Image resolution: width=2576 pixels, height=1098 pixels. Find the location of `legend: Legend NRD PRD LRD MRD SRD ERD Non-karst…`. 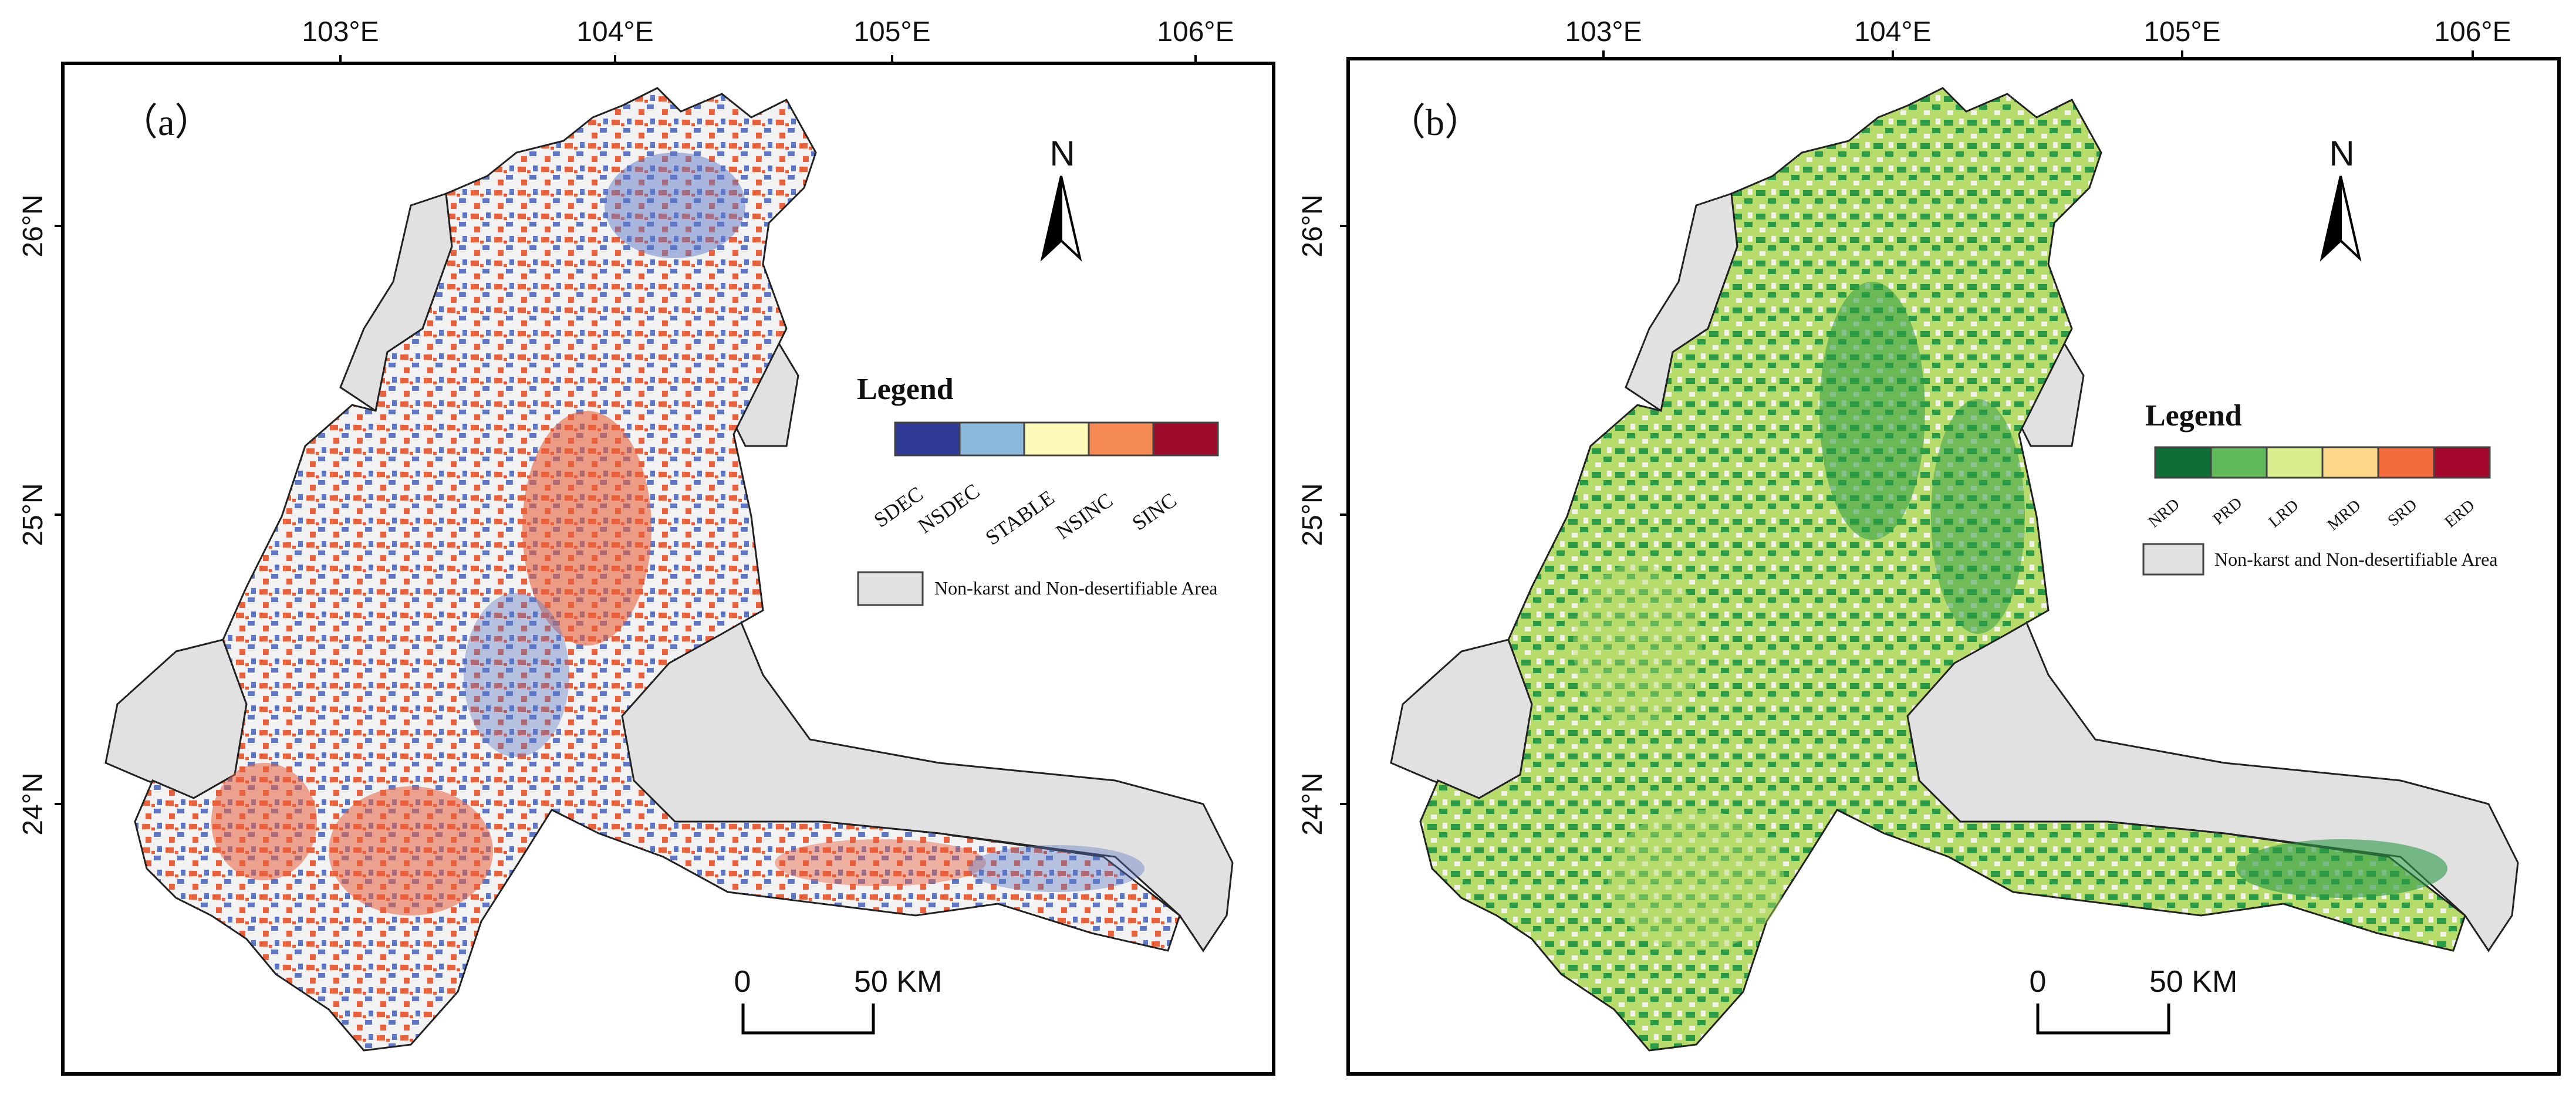

legend: Legend NRD PRD LRD MRD SRD ERD Non-karst… is located at coordinates (2319, 487).